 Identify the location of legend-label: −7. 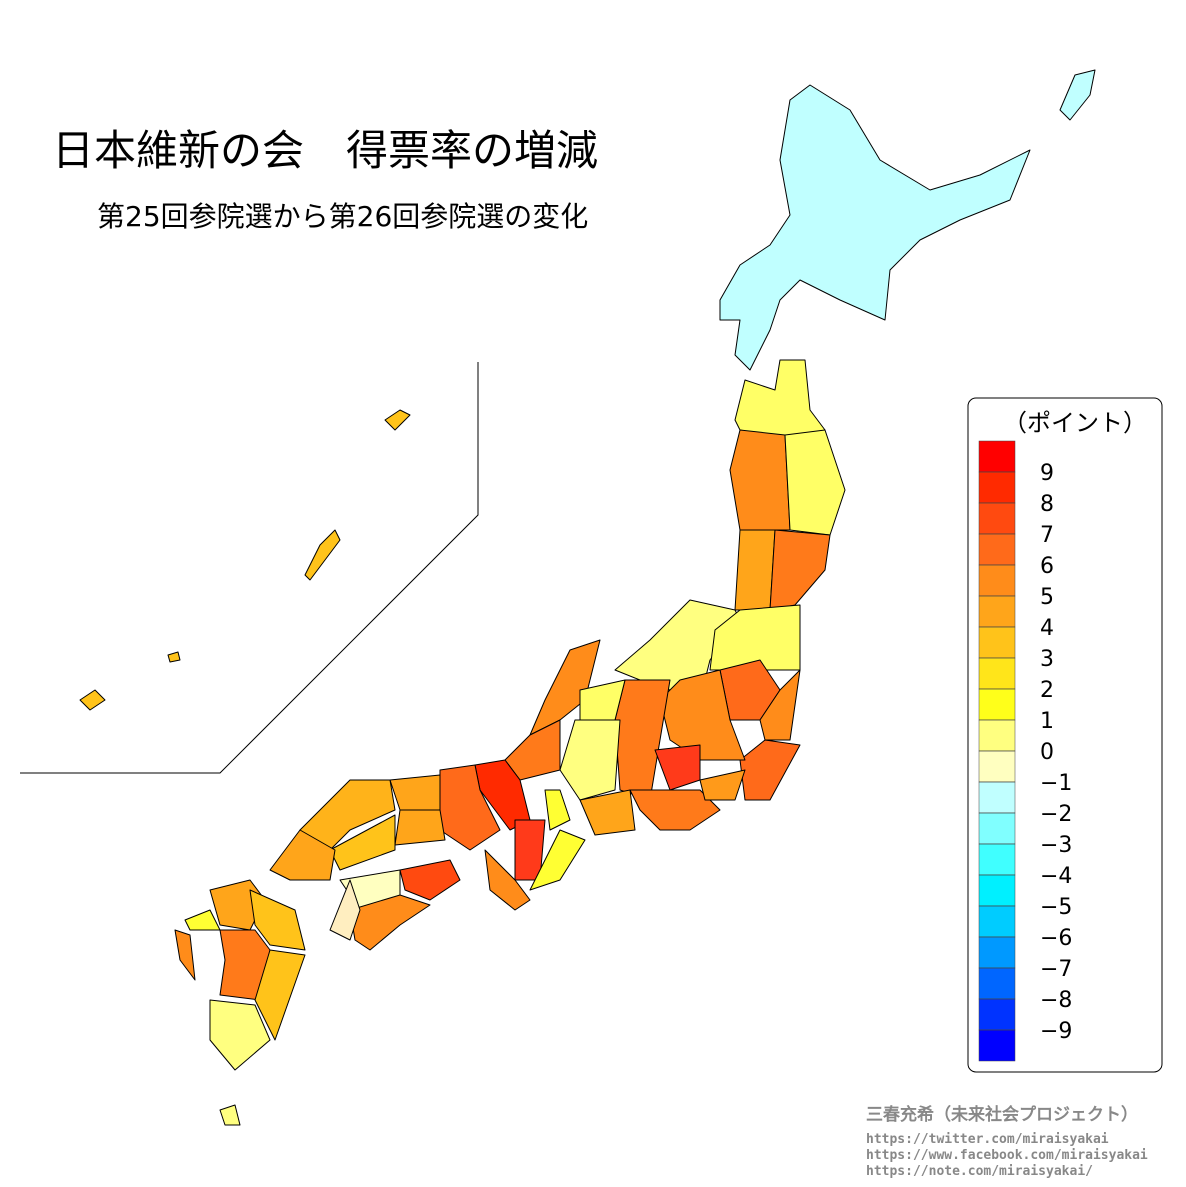
(1056, 969).